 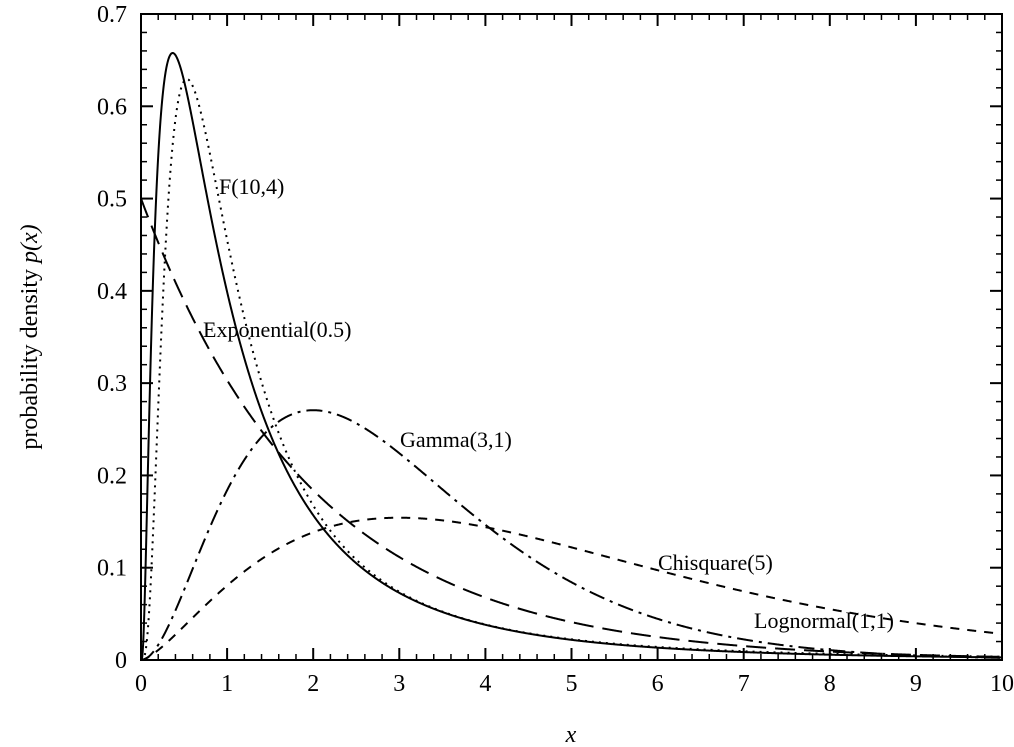 What do you see at coordinates (916, 684) in the screenshot?
I see `x-tick-label: 9` at bounding box center [916, 684].